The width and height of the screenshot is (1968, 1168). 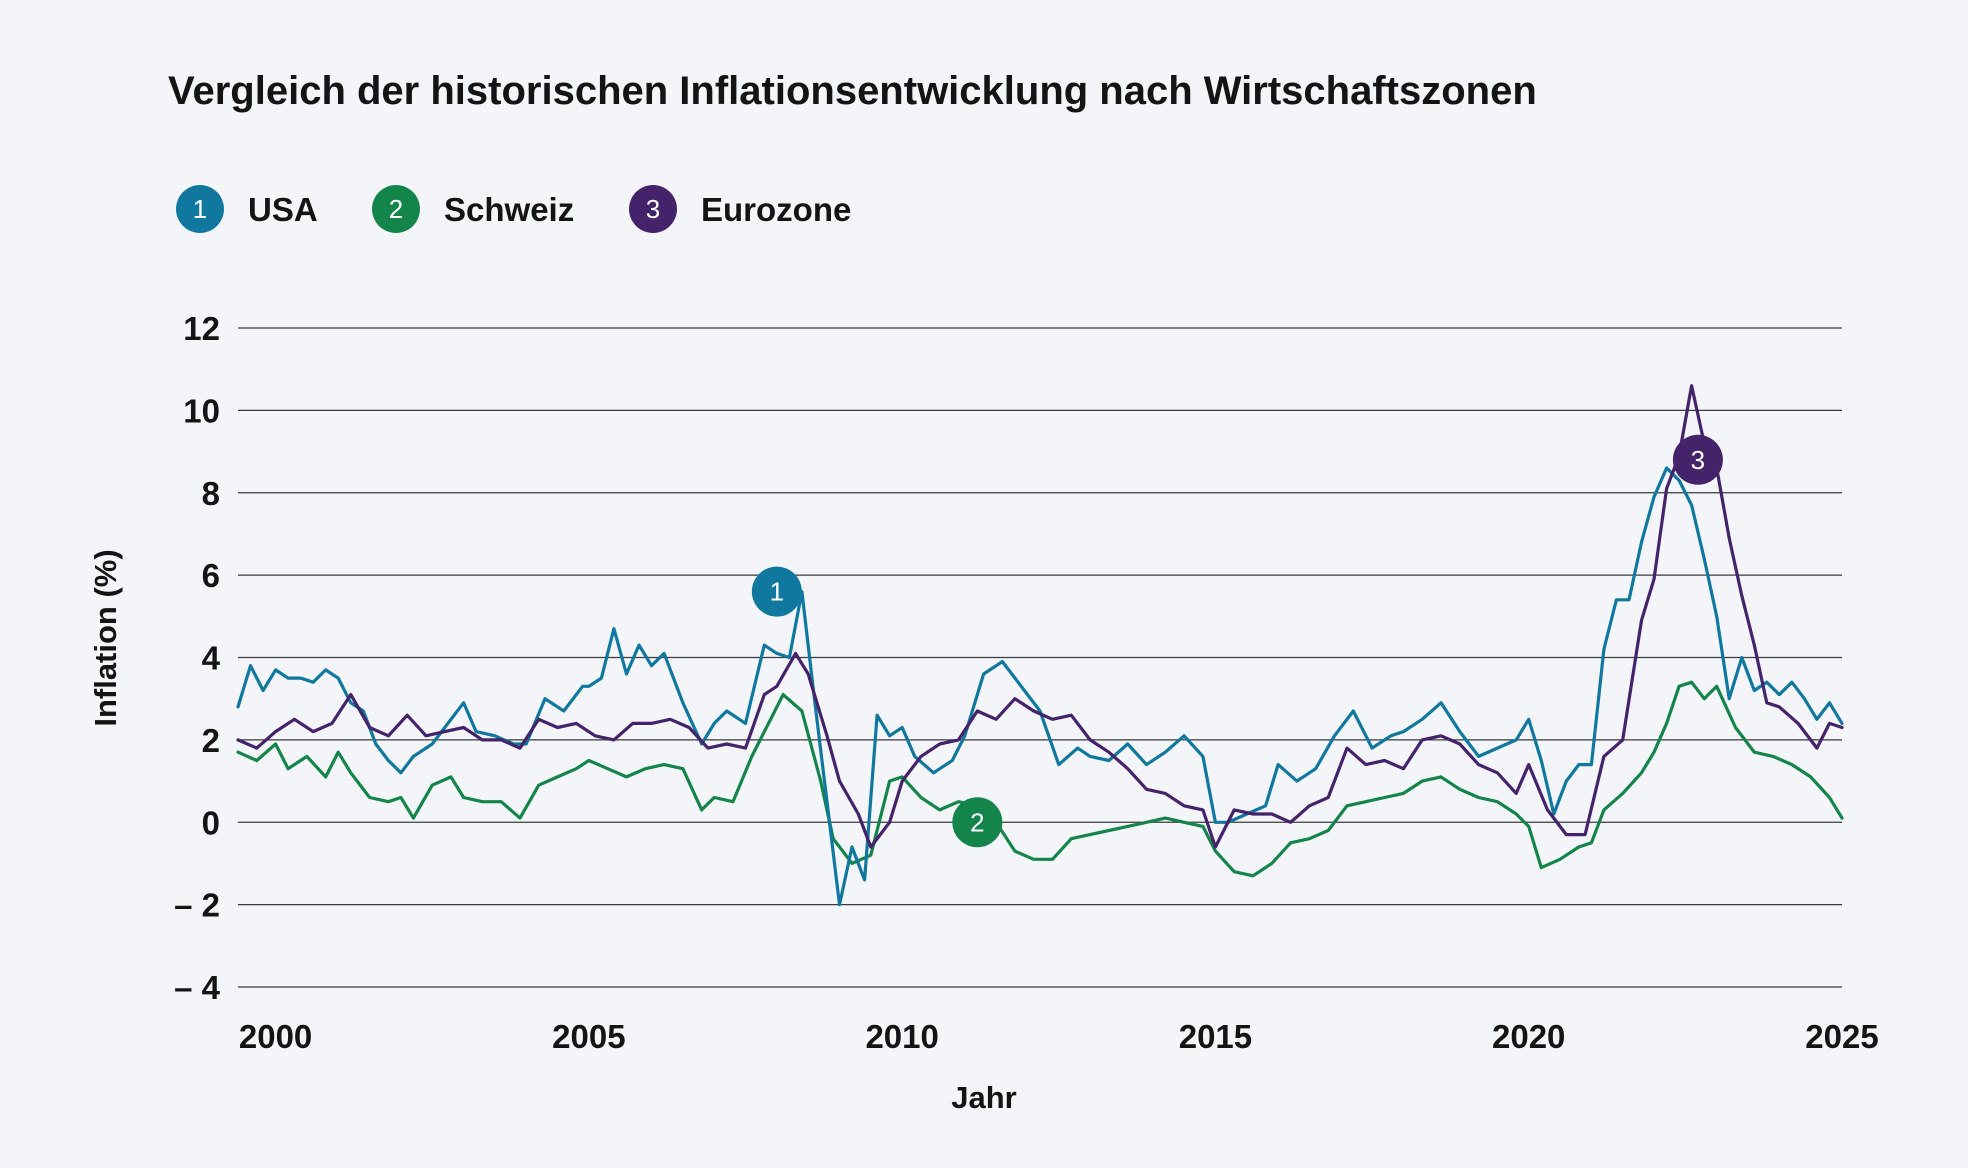 I want to click on legend-item-schweiz: 2 Schweiz, so click(x=473, y=209).